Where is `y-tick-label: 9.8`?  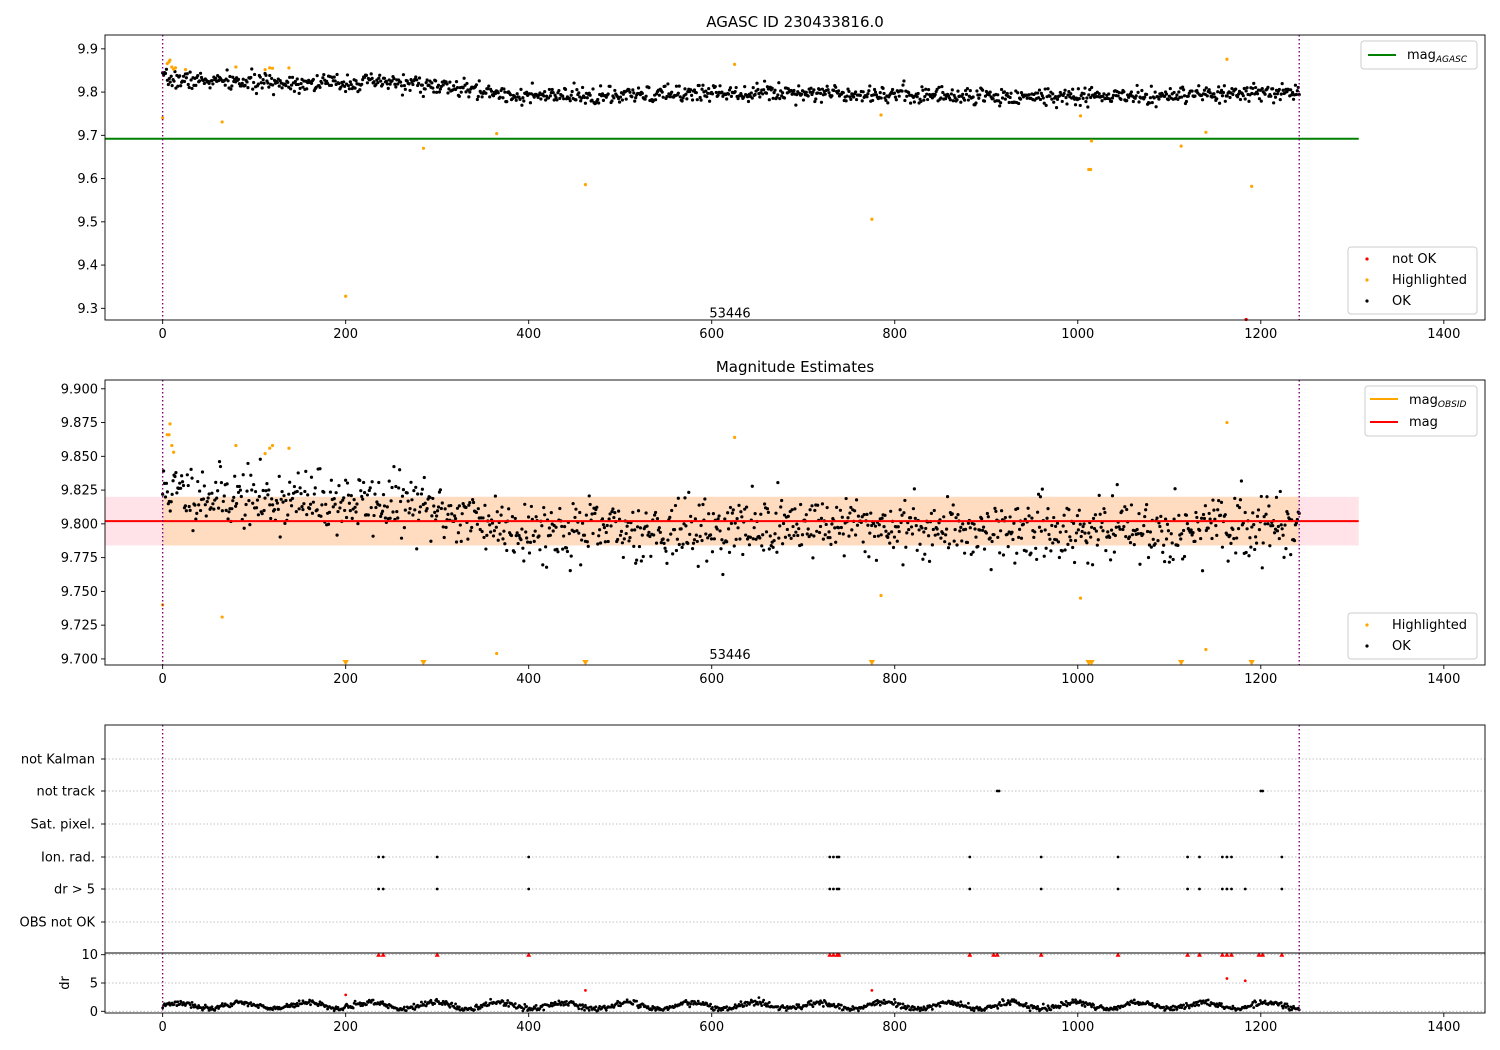 y-tick-label: 9.8 is located at coordinates (87, 93).